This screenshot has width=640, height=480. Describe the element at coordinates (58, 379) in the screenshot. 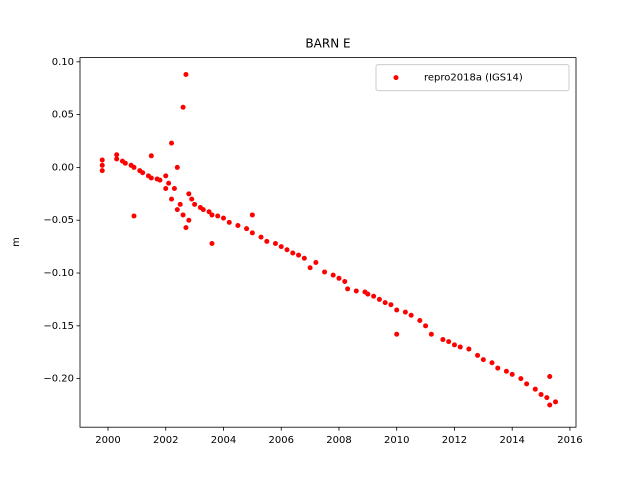

I see `y-tick-label: −0.20` at that location.